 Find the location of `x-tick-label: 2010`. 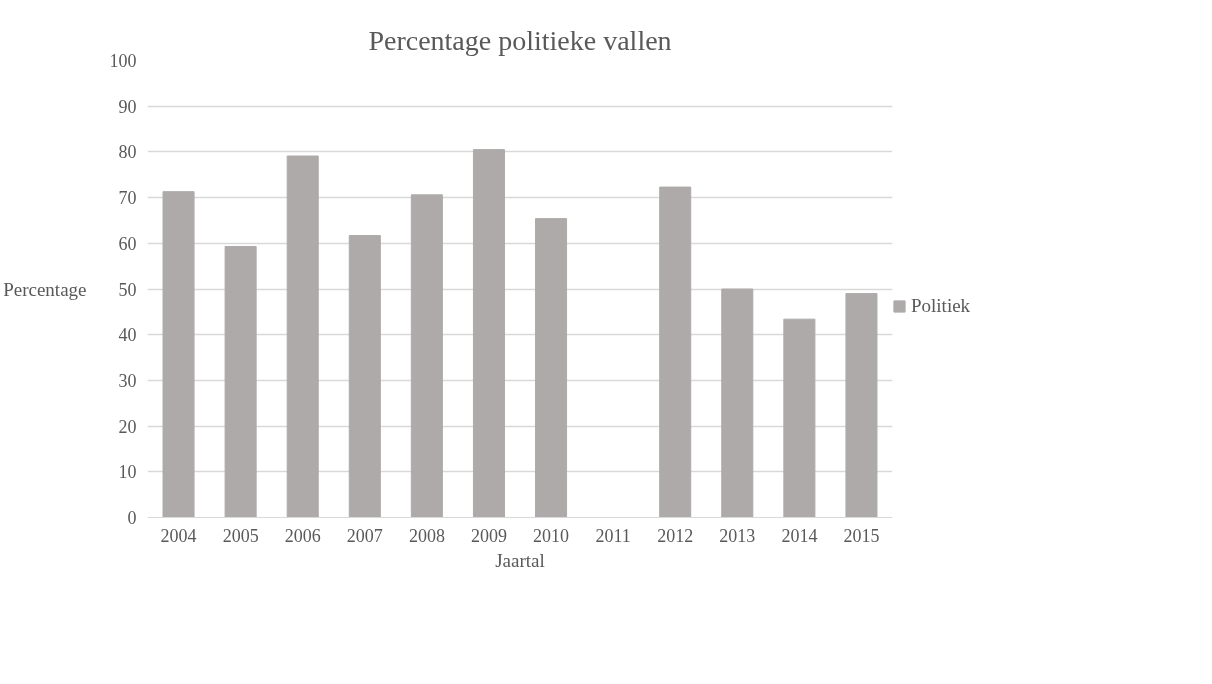

x-tick-label: 2010 is located at coordinates (551, 535).